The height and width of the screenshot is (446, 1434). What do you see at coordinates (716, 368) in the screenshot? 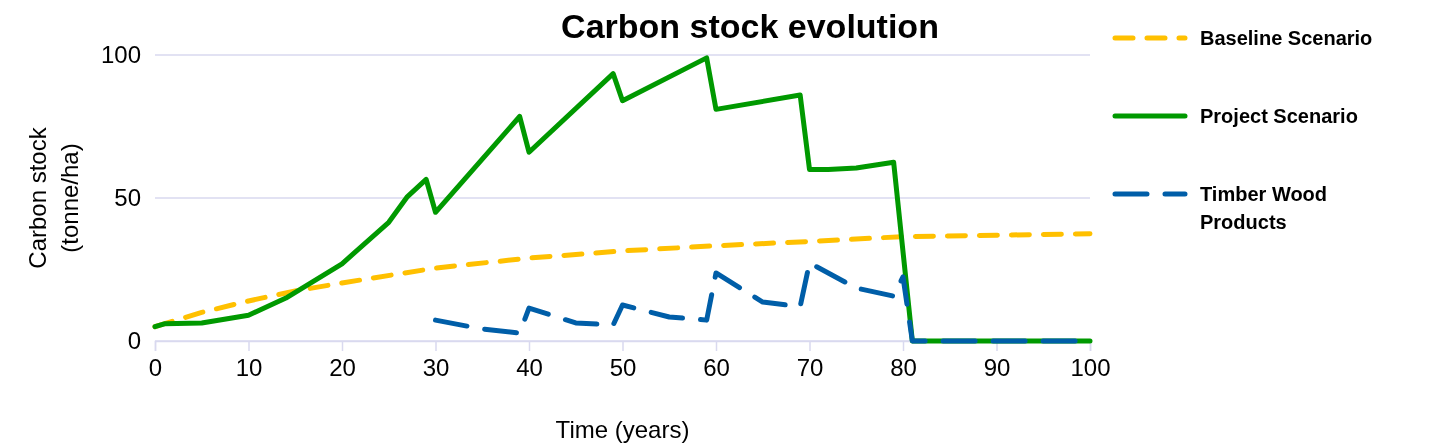
I see `x-tick-label: 60` at bounding box center [716, 368].